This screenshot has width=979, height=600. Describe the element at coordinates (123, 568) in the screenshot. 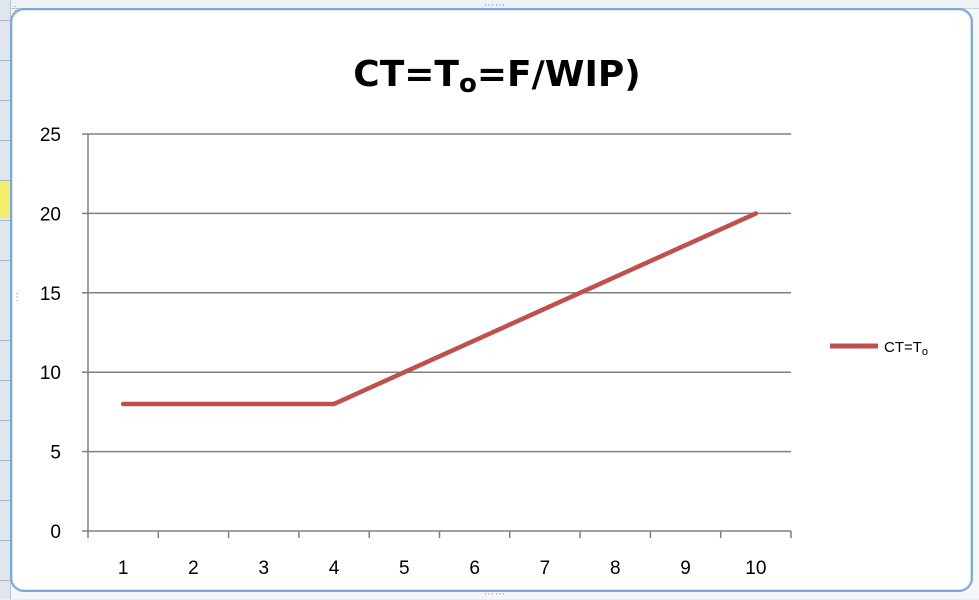

I see `x-tick-label: 1` at that location.